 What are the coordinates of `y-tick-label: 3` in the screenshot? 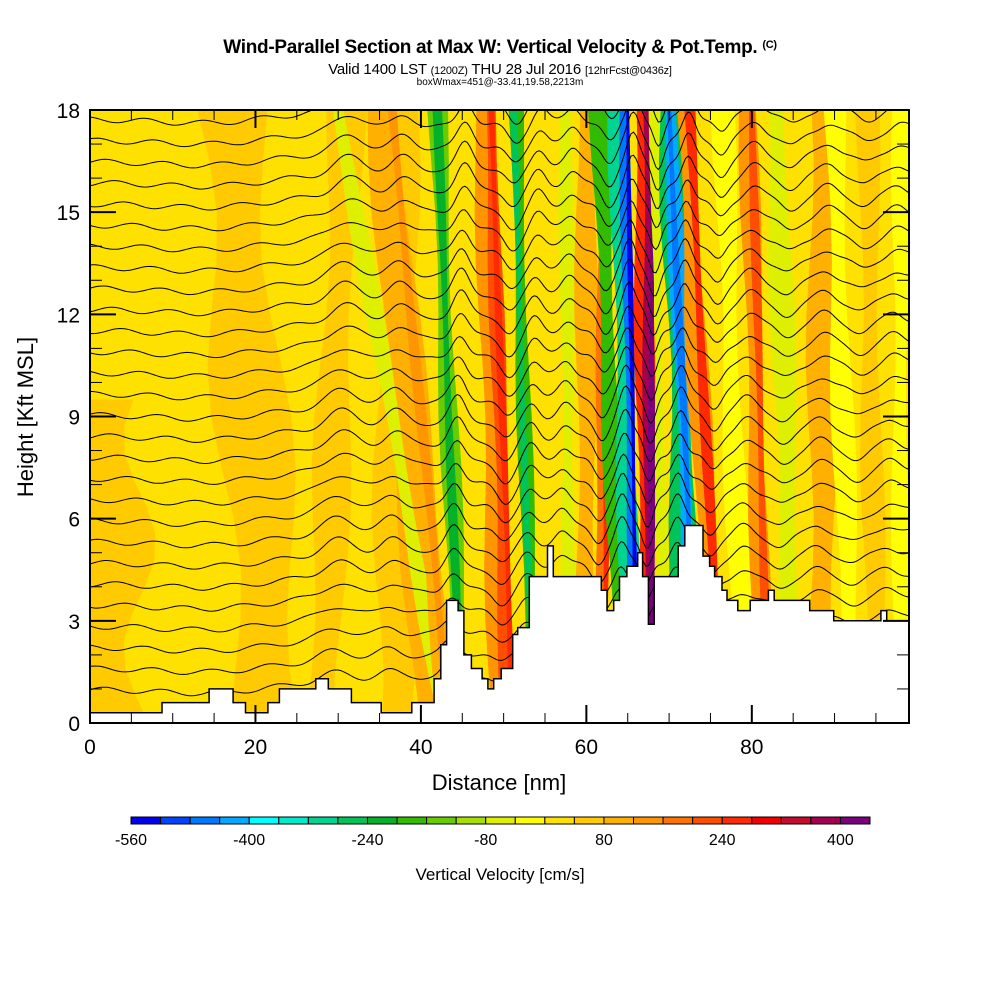 It's located at (74, 622).